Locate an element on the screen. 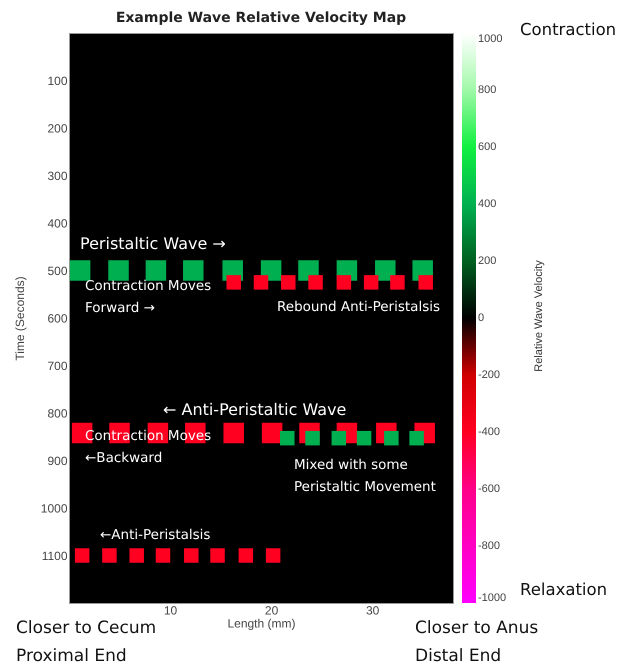 The width and height of the screenshot is (640, 668). y-tick-label: 100 is located at coordinates (57, 81).